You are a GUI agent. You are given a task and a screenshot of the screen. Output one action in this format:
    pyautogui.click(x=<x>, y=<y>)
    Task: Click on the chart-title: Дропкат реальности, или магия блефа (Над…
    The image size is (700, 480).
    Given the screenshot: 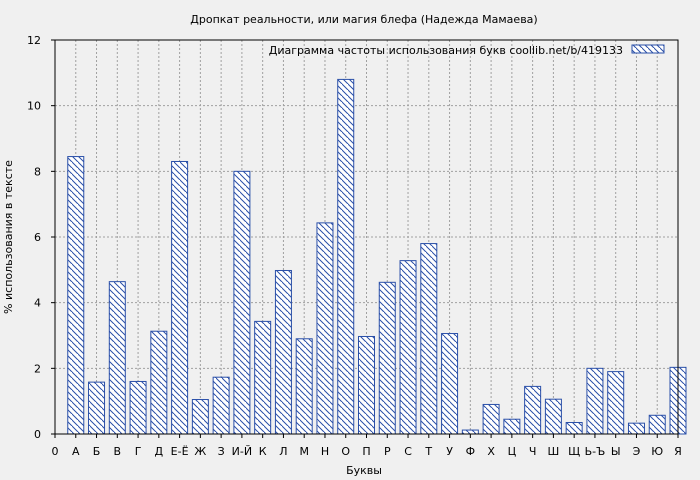 What is the action you would take?
    pyautogui.click(x=363, y=19)
    